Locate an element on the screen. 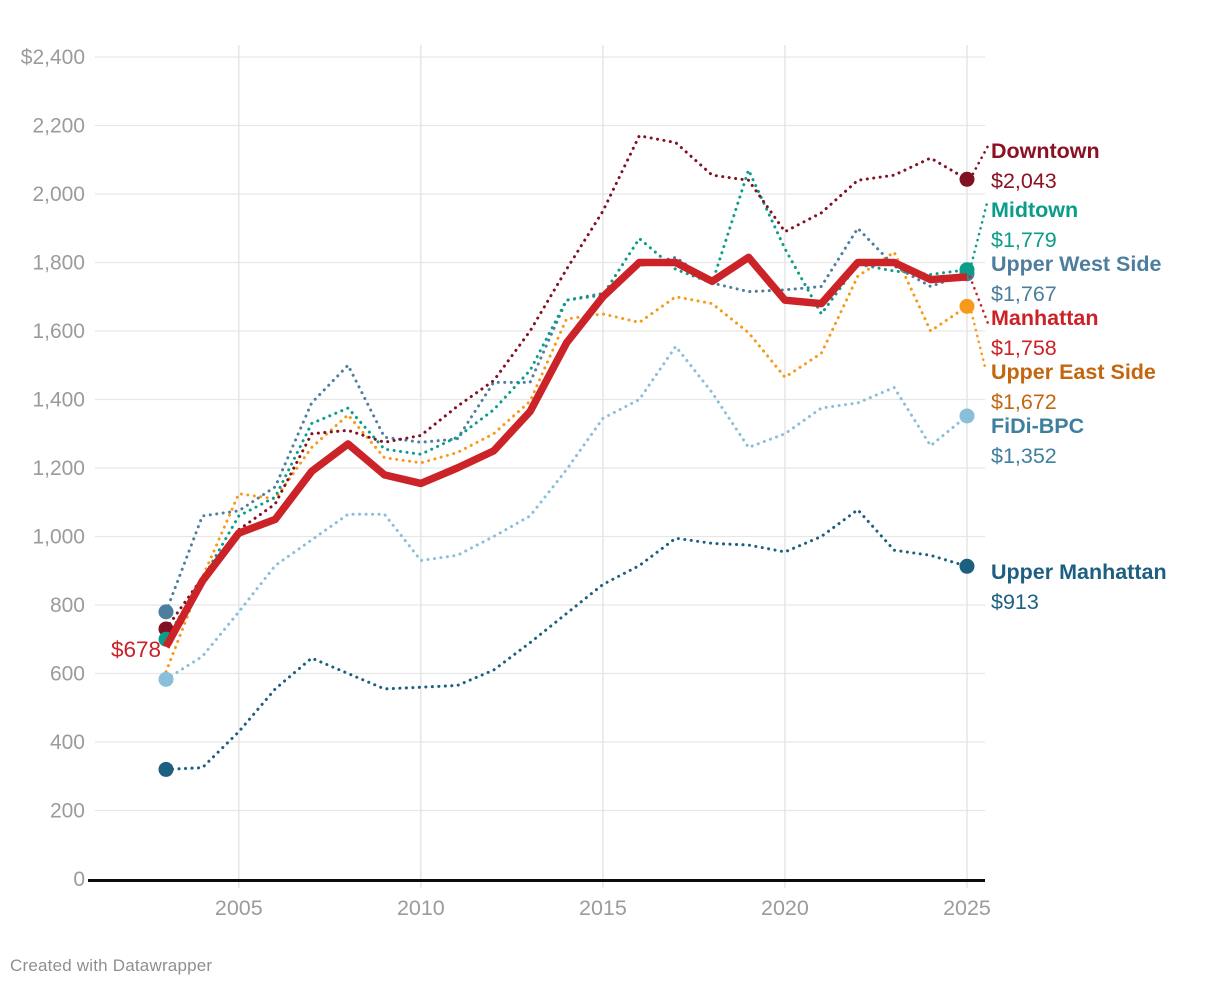  y-axis-tick-label: 400 is located at coordinates (67, 742).